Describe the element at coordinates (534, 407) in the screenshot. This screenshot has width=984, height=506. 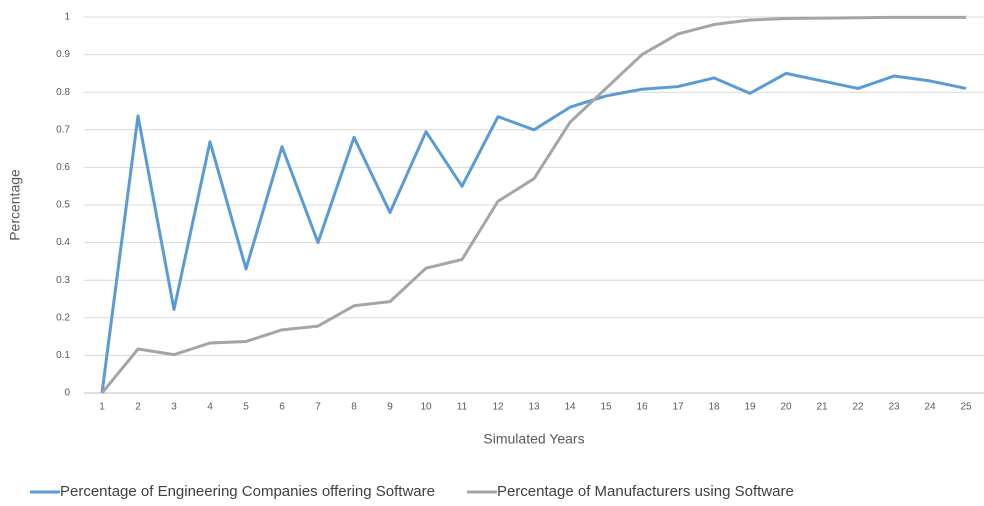
I see `x-tick-label: 13` at that location.